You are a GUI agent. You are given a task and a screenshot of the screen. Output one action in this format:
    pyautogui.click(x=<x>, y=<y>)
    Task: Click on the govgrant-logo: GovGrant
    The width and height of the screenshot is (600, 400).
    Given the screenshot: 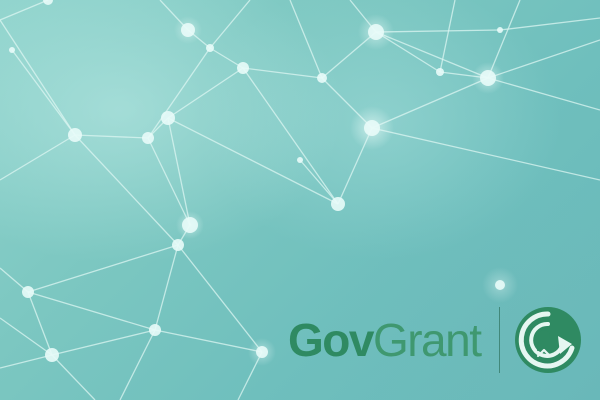 What is the action you would take?
    pyautogui.click(x=435, y=340)
    